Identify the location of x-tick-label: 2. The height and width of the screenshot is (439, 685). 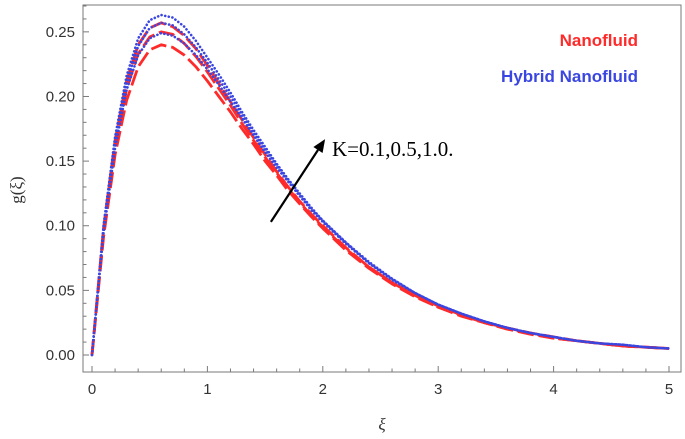
(323, 389).